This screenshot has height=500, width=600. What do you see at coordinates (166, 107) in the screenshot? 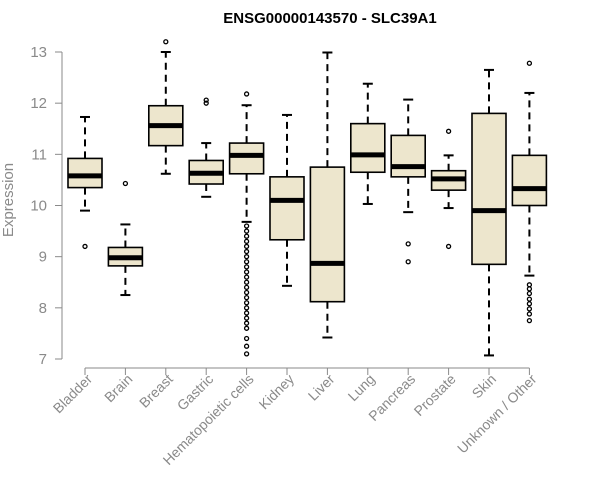
I see `box-breast` at bounding box center [166, 107].